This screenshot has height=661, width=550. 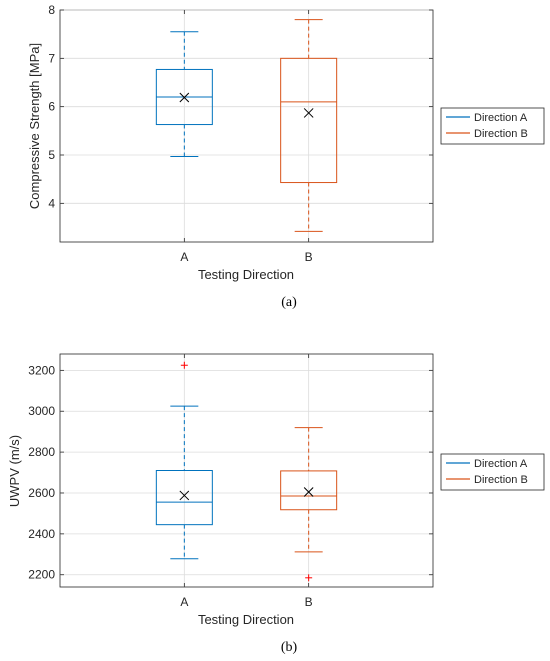 I want to click on panel-label-b: (b), so click(x=289, y=647).